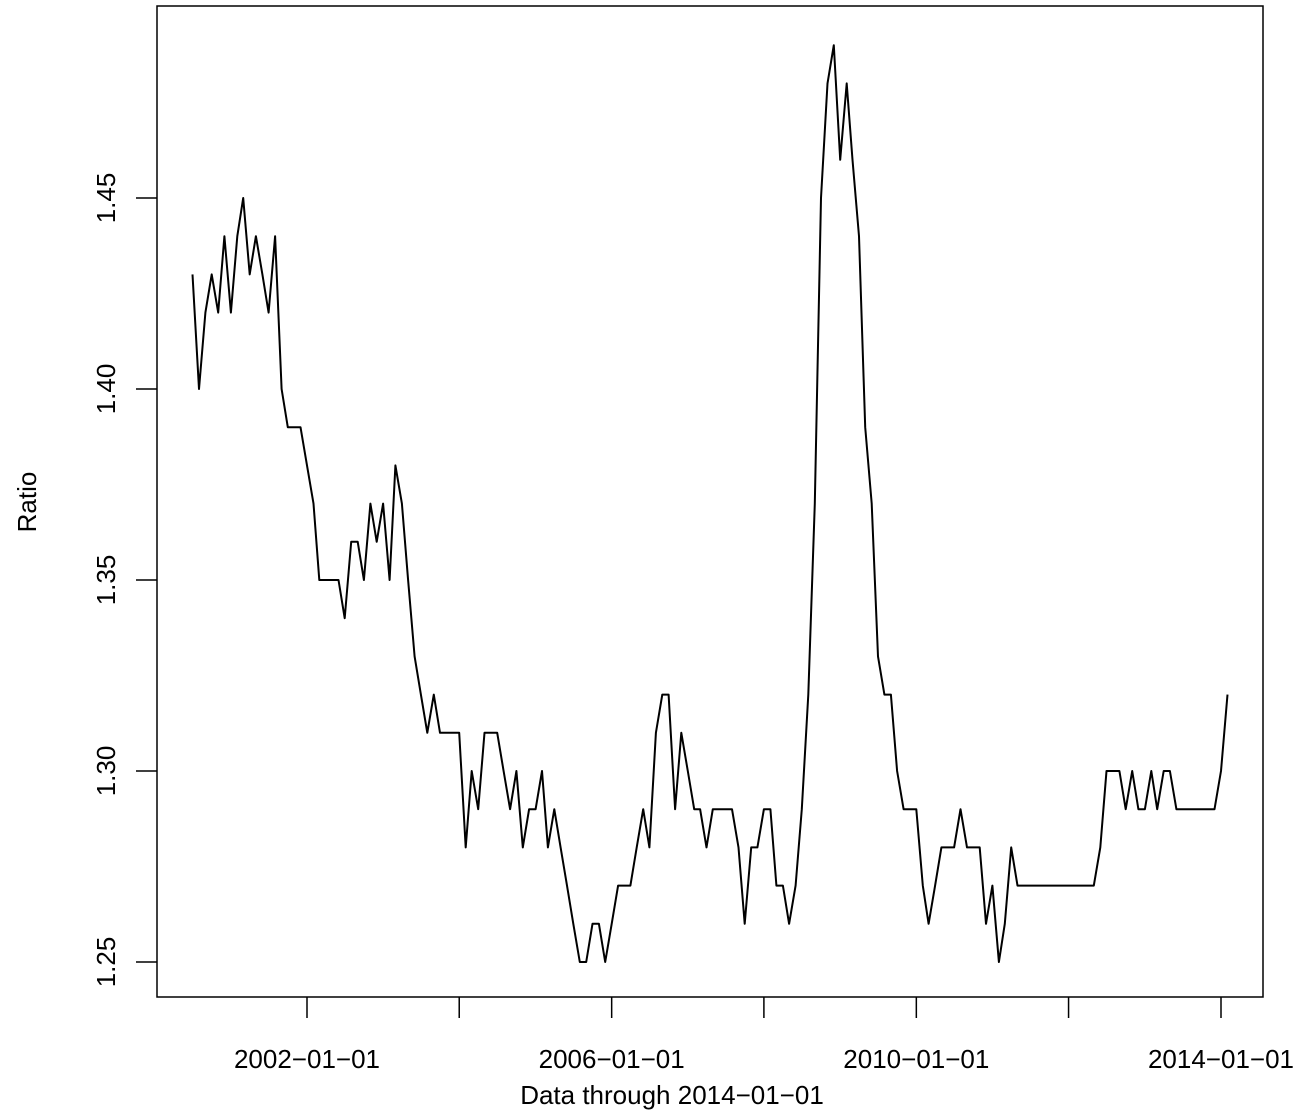 This screenshot has height=1115, width=1314. What do you see at coordinates (106, 580) in the screenshot?
I see `y-tick-label: 1.35` at bounding box center [106, 580].